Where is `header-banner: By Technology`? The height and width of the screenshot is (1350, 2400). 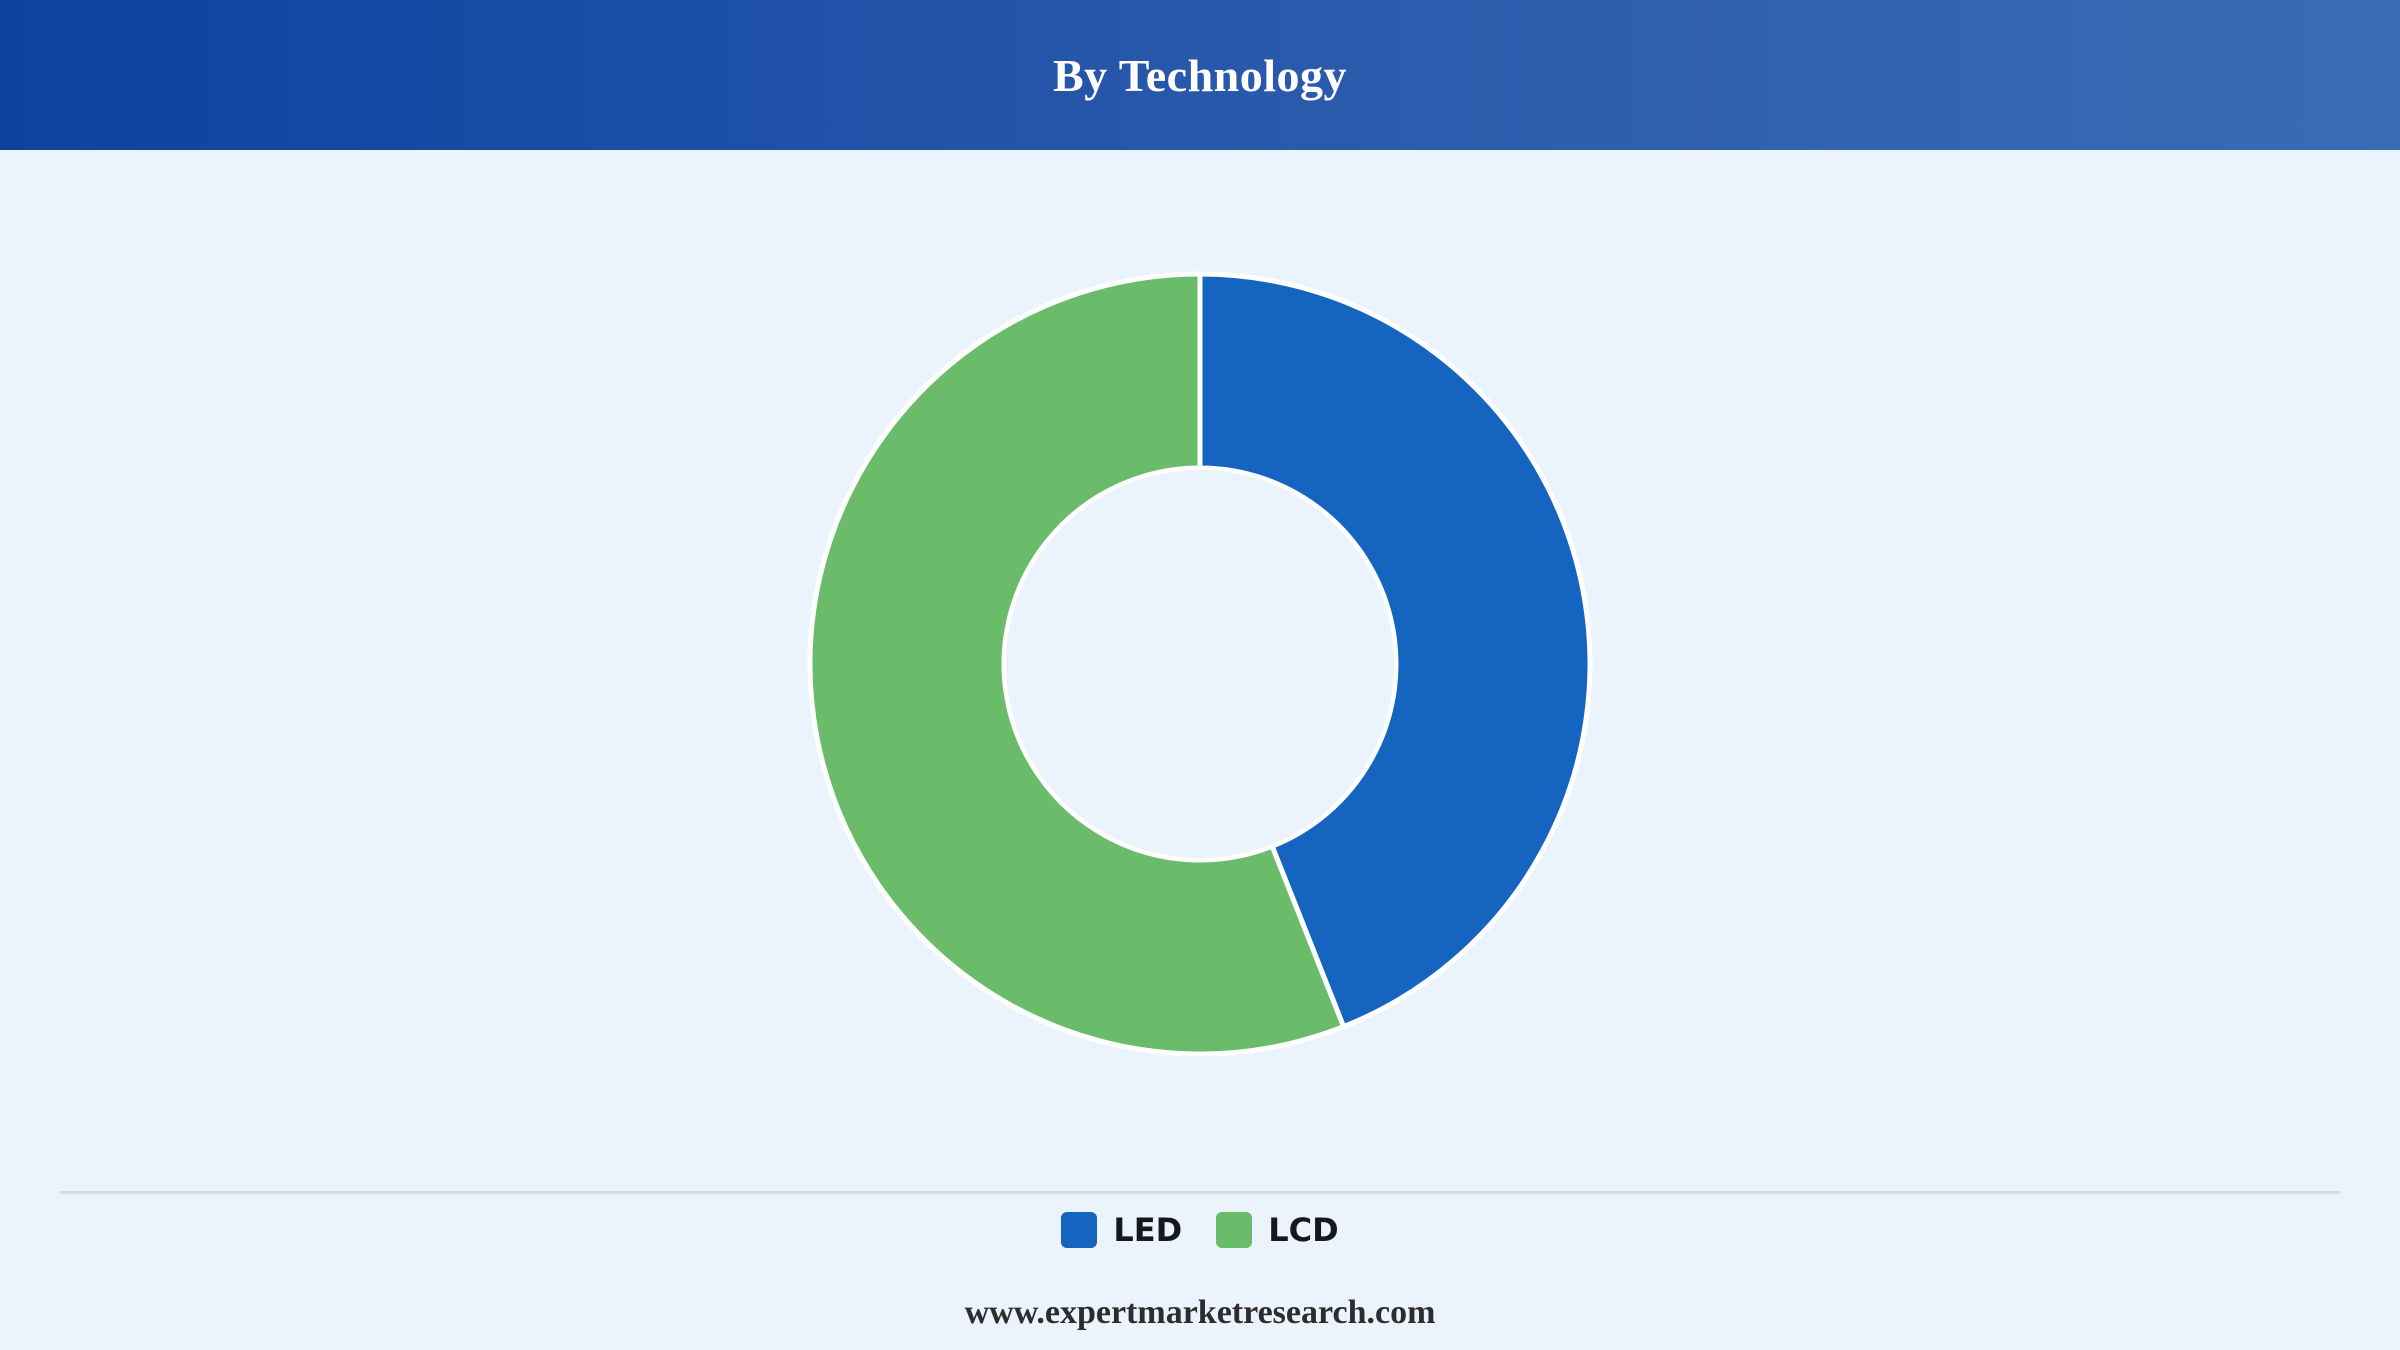 header-banner: By Technology is located at coordinates (1200, 75).